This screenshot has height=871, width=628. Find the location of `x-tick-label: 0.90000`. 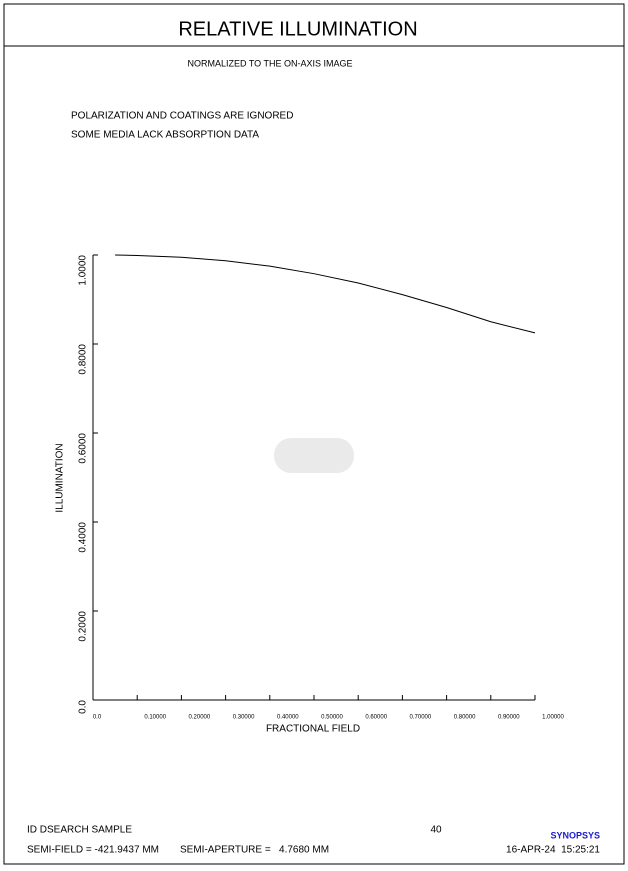

x-tick-label: 0.90000 is located at coordinates (509, 718).